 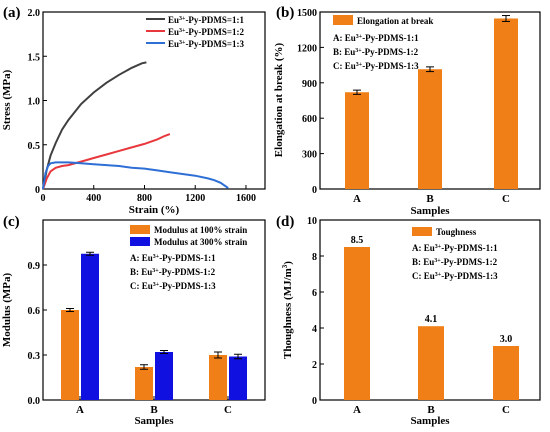 I want to click on panel-c-ytick-label: 0.3, so click(x=34, y=356).